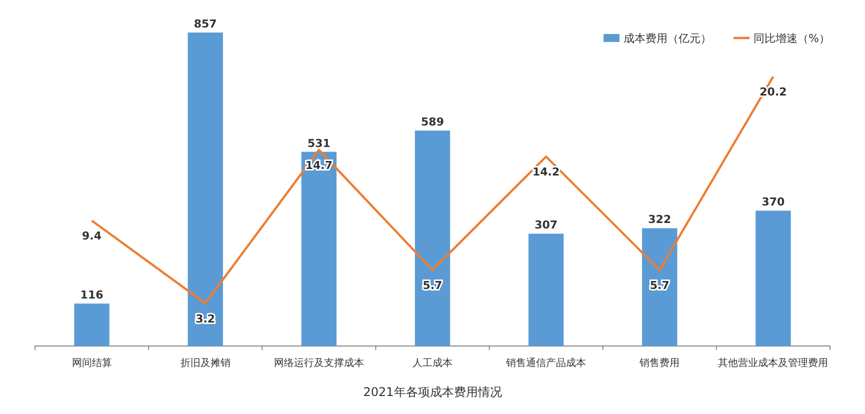  What do you see at coordinates (773, 363) in the screenshot?
I see `x-tick-label: 其他营业成本及管理费用` at bounding box center [773, 363].